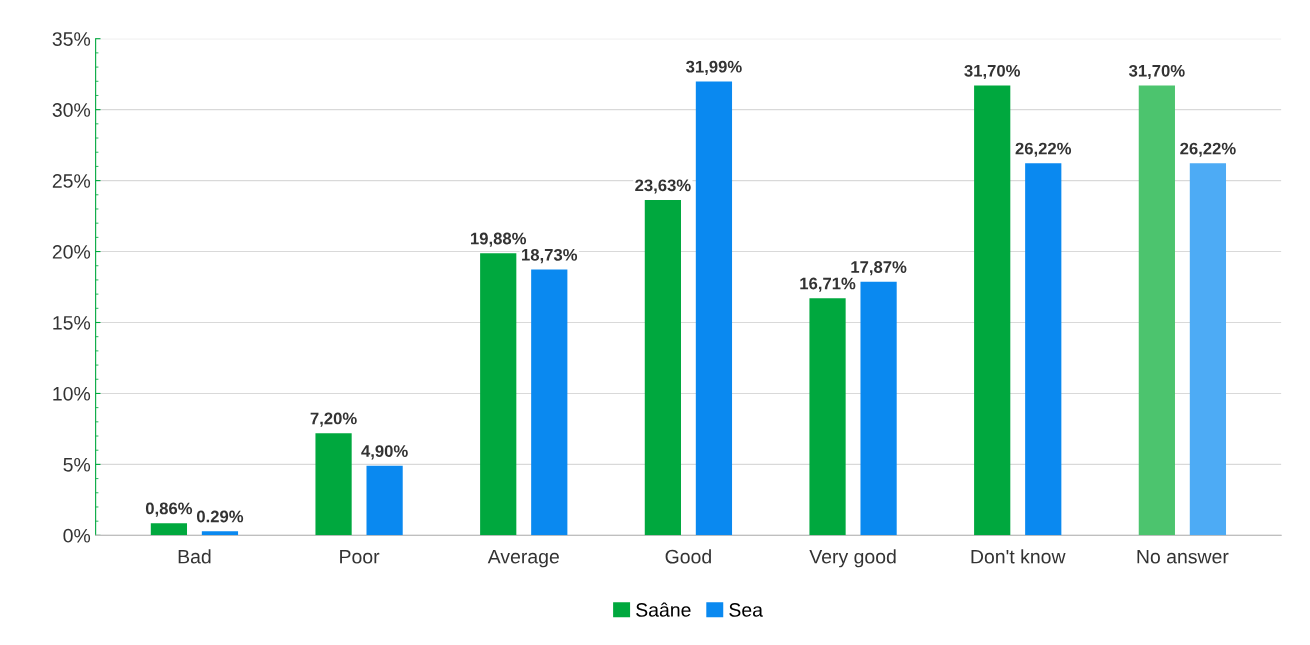 The height and width of the screenshot is (645, 1310). What do you see at coordinates (688, 556) in the screenshot?
I see `x-tick-label: Good` at bounding box center [688, 556].